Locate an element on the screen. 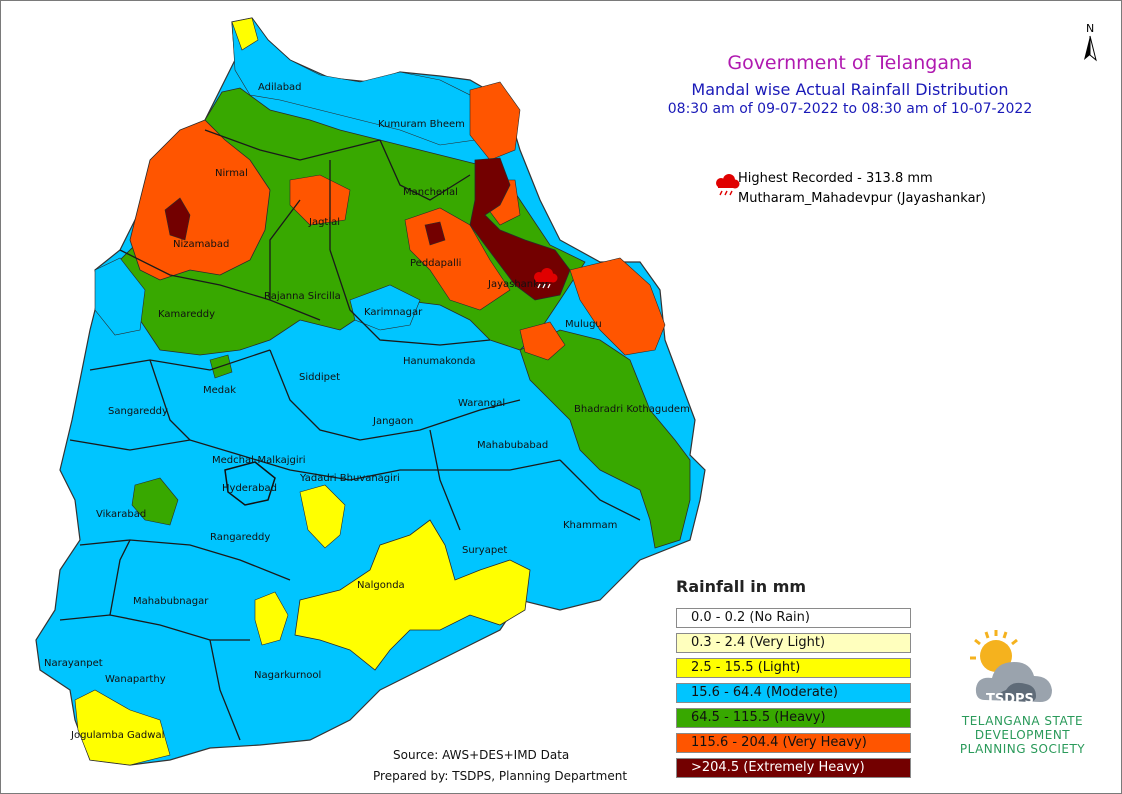 This screenshot has width=1122, height=794. district-label: Sangareddy is located at coordinates (138, 411).